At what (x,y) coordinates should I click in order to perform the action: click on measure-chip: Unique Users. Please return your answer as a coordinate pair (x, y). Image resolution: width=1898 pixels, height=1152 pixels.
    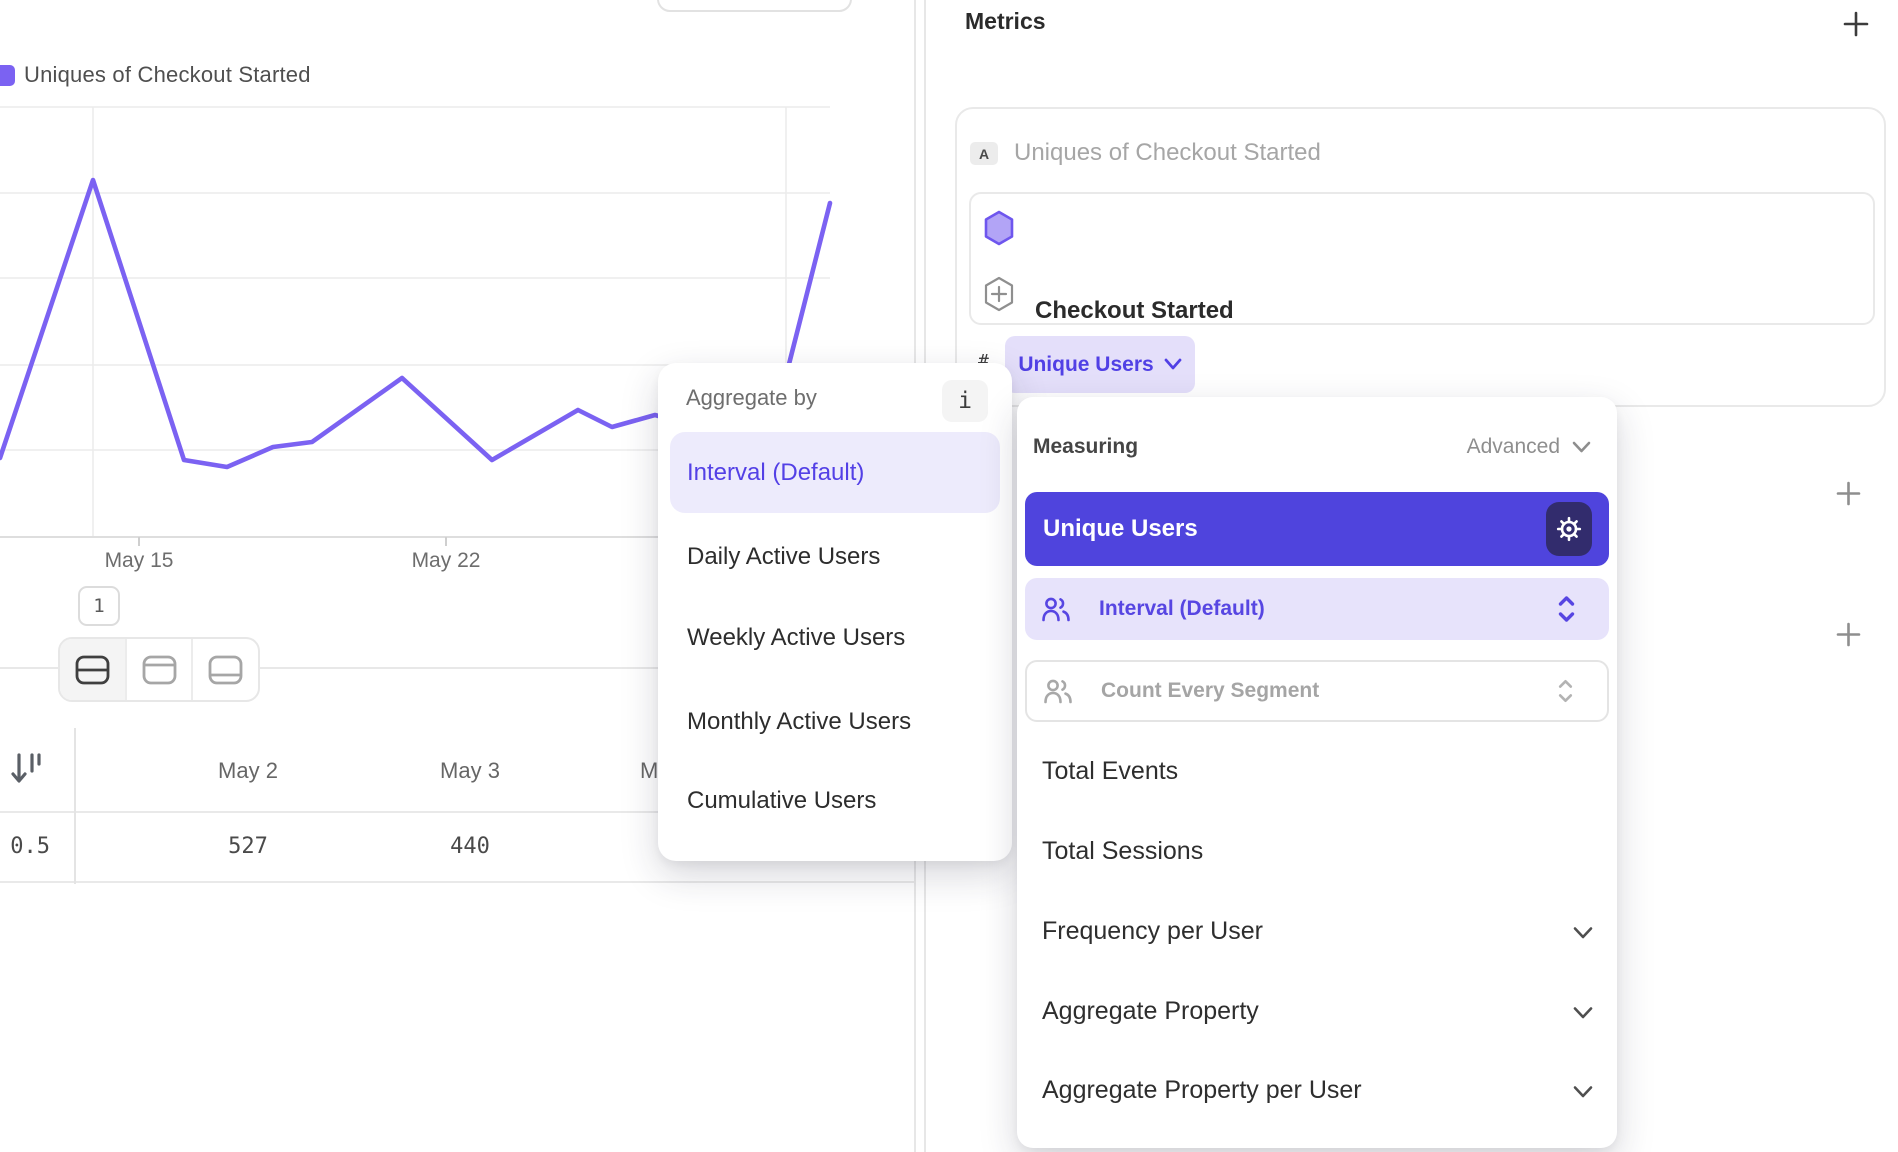
    Looking at the image, I should click on (1100, 364).